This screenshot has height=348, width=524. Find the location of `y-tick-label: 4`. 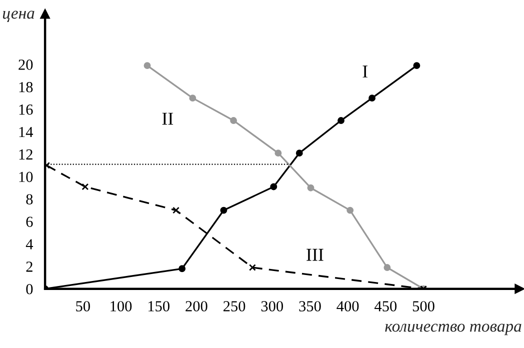

y-tick-label: 4 is located at coordinates (30, 244).